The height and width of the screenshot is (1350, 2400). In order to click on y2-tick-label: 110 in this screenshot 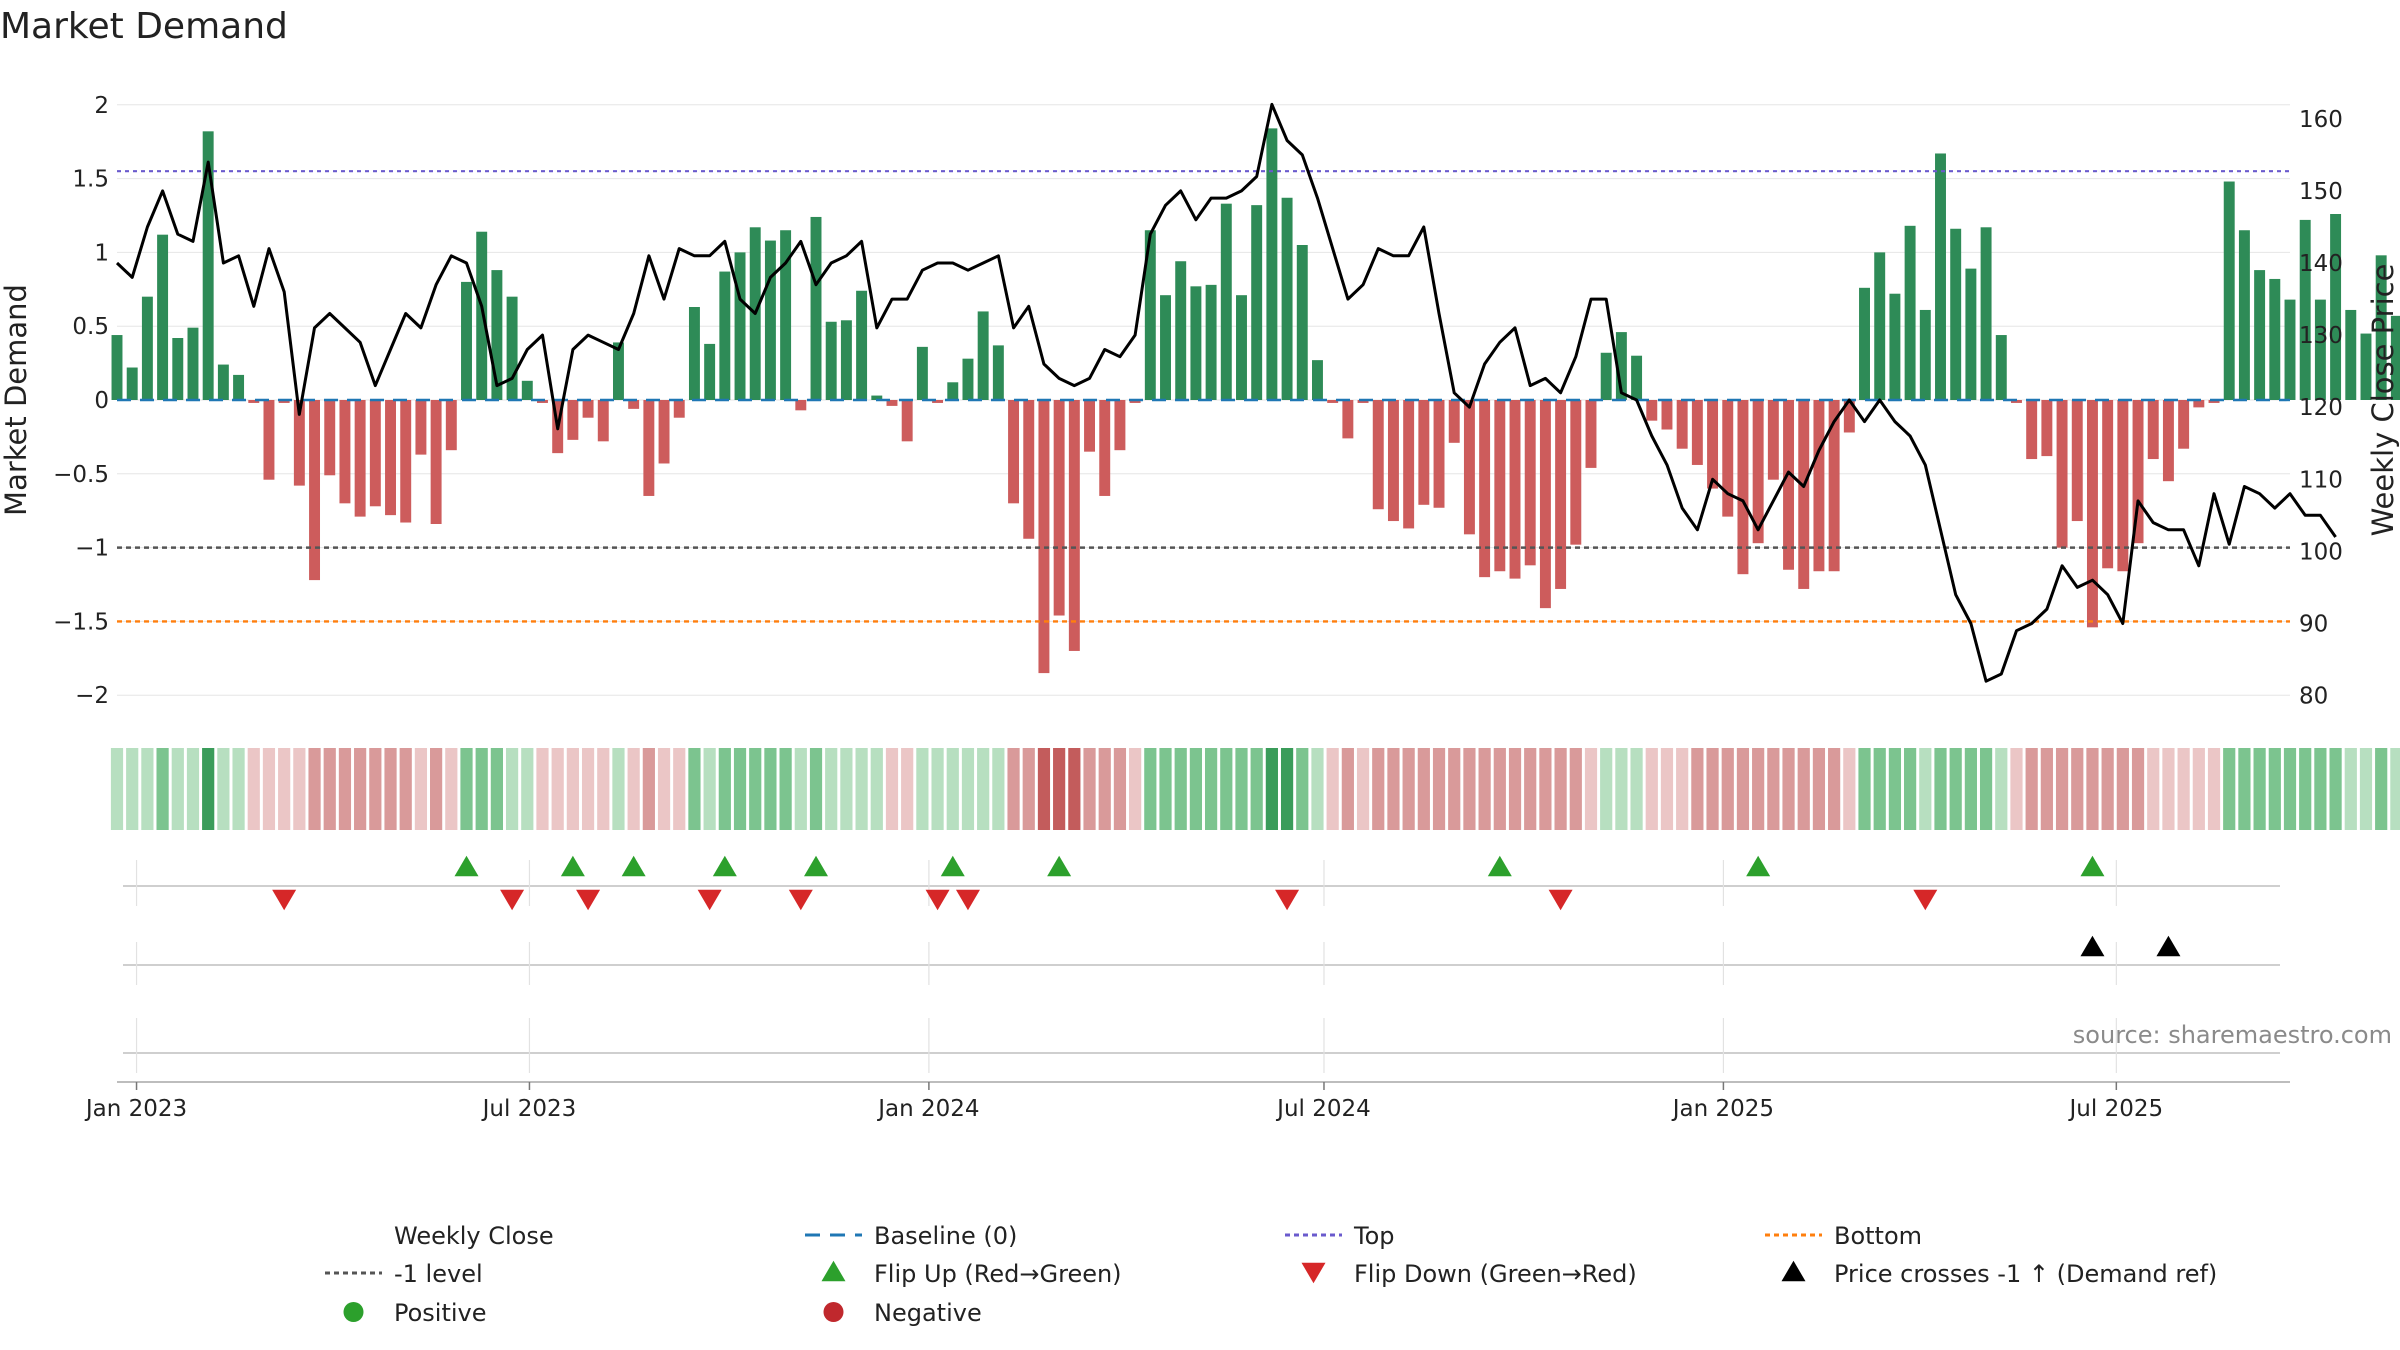, I will do `click(2321, 480)`.